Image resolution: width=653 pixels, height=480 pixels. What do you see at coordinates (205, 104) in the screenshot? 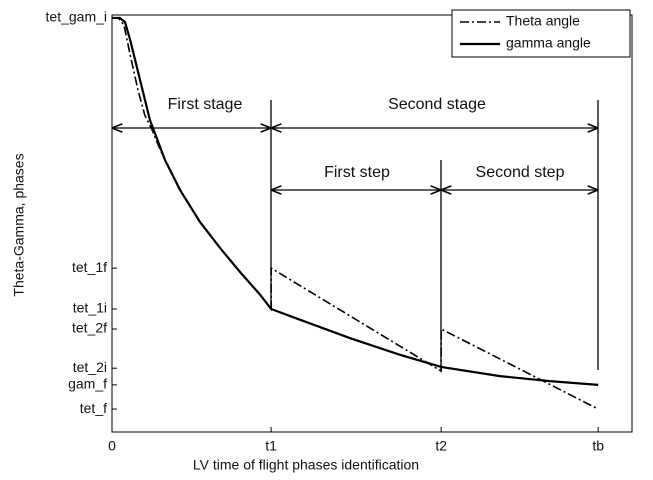
I see `annotation: First stage` at bounding box center [205, 104].